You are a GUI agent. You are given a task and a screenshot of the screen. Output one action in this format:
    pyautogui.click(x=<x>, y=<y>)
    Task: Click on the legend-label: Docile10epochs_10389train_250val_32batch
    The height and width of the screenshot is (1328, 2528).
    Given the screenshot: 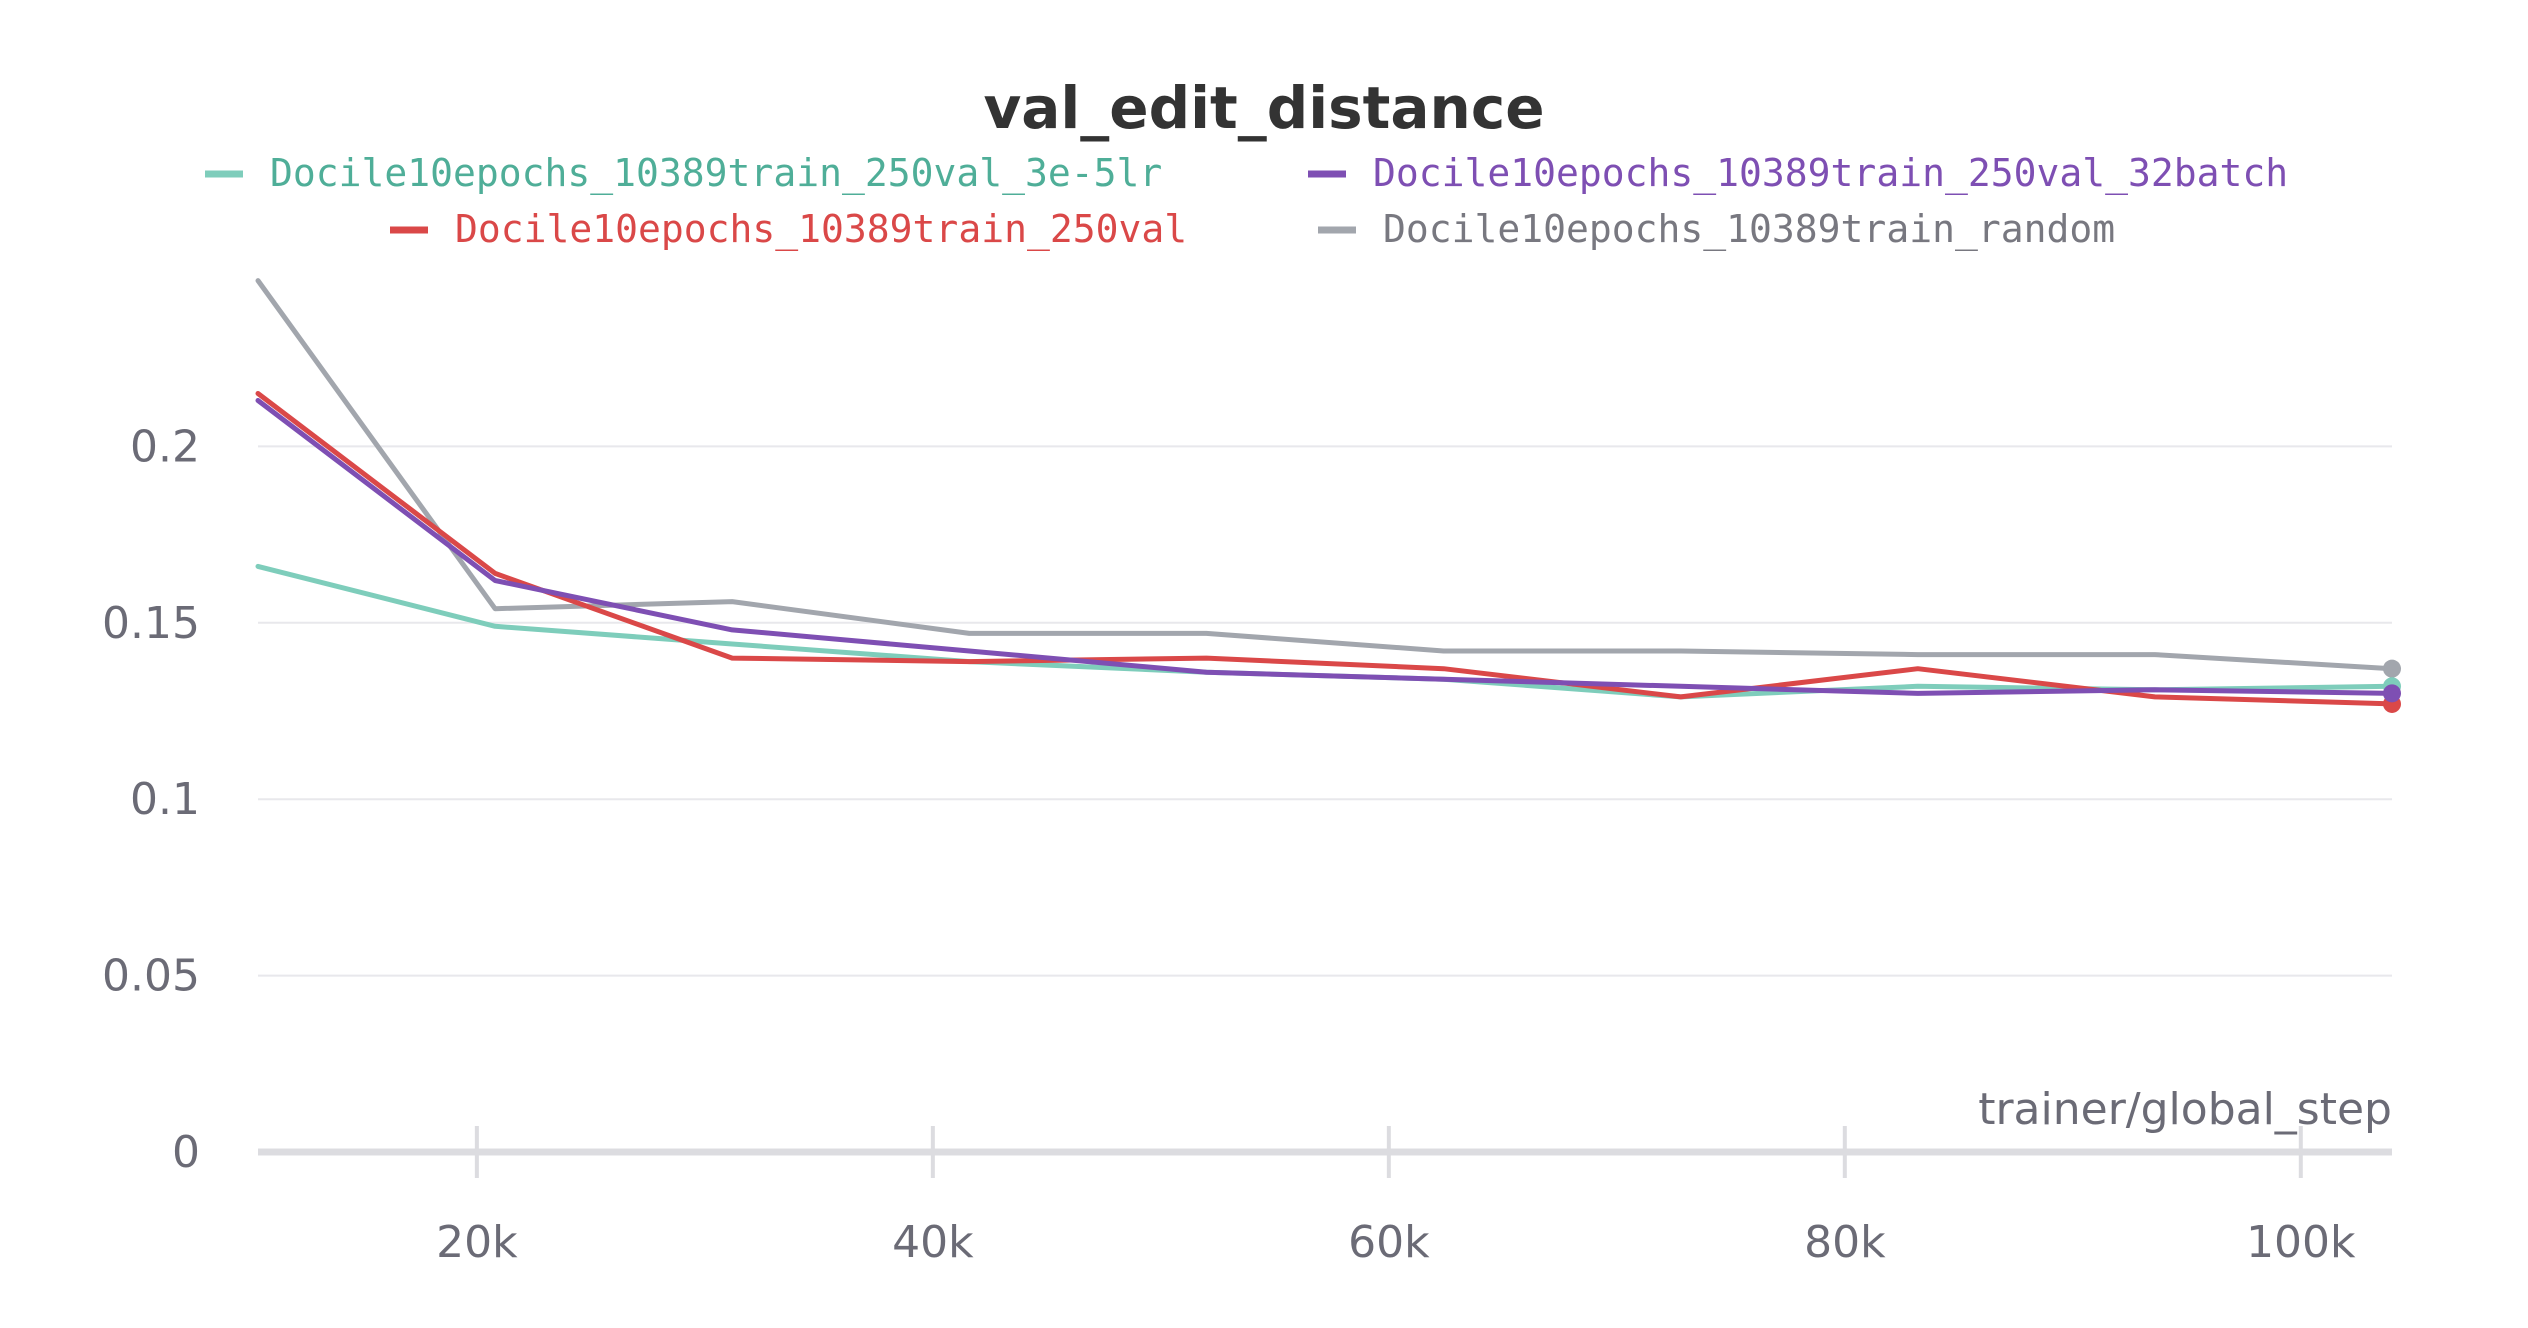 What is the action you would take?
    pyautogui.click(x=1830, y=173)
    